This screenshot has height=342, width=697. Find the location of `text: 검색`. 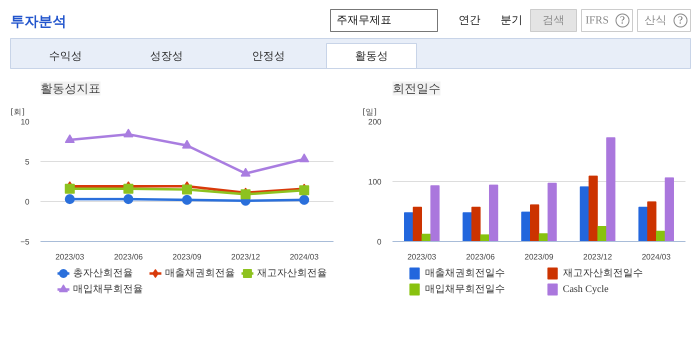

text: 검색 is located at coordinates (553, 20).